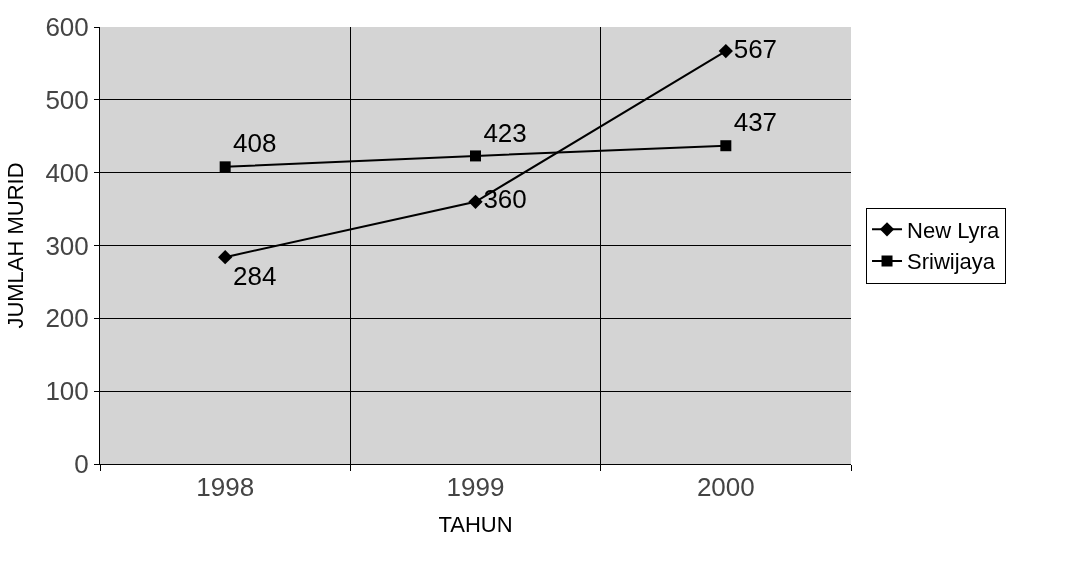 The image size is (1081, 574). Describe the element at coordinates (755, 48) in the screenshot. I see `data-label: 567` at that location.